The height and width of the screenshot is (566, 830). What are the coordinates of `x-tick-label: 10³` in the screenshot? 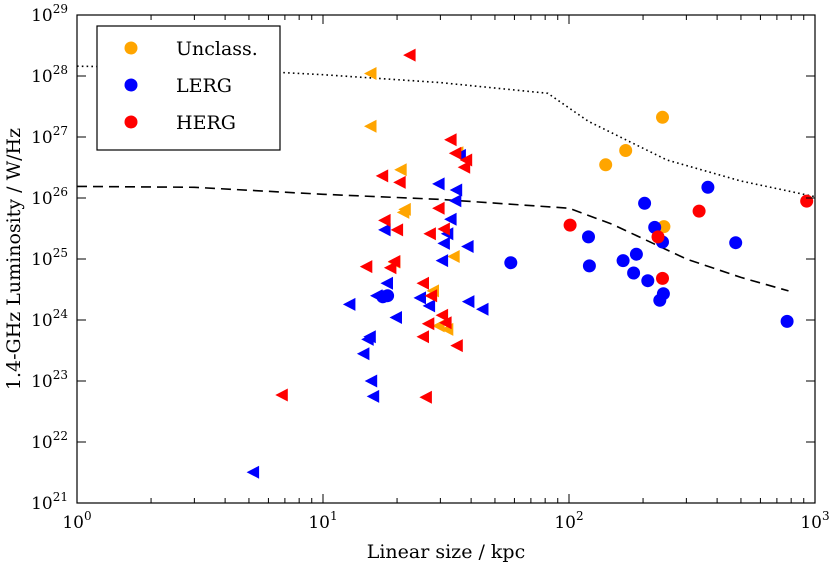 It's located at (814, 521).